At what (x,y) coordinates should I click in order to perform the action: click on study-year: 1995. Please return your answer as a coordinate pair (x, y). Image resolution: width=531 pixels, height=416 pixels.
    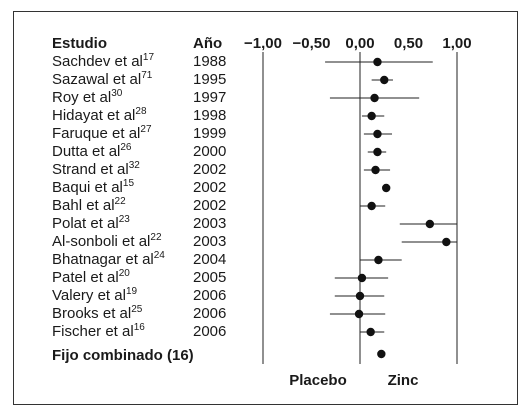
    Looking at the image, I should click on (209, 79).